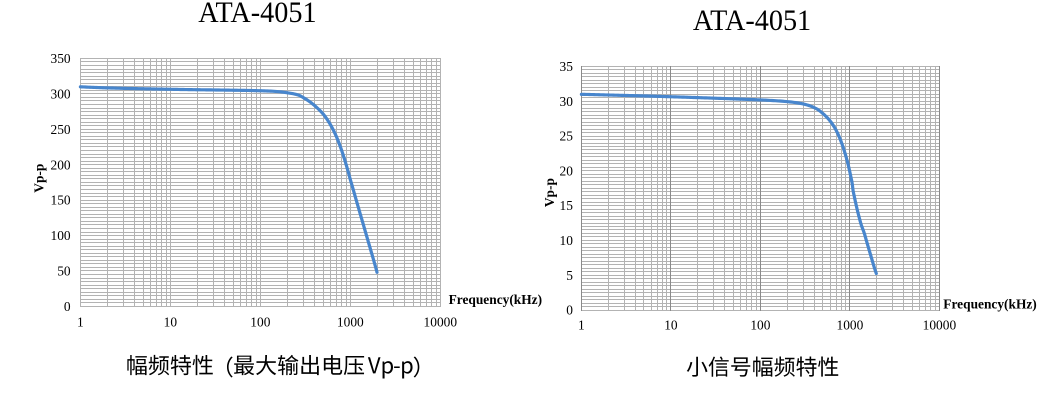  Describe the element at coordinates (64, 271) in the screenshot. I see `svg-text: 50` at that location.